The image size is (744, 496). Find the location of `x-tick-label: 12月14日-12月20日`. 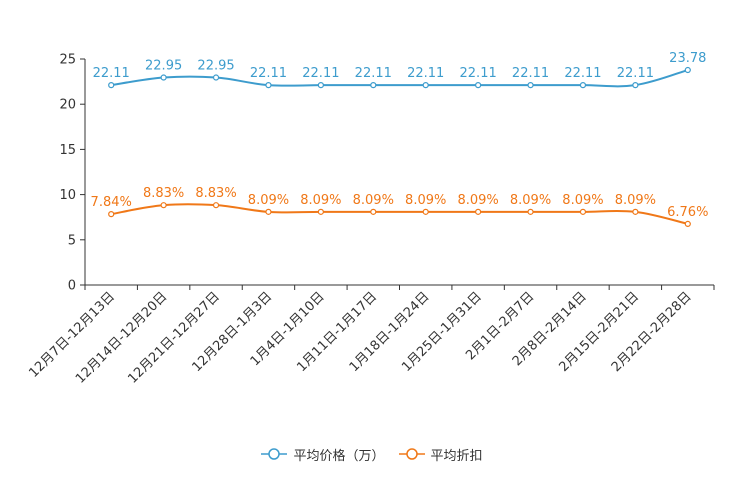

x-tick-label: 12月14日-12月20日 is located at coordinates (121, 337).